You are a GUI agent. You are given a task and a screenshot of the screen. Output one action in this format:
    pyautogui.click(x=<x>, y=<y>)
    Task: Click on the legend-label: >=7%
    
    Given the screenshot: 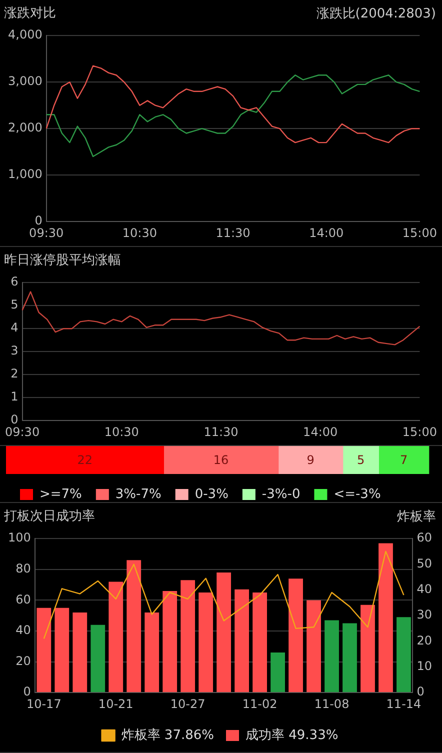 What is the action you would take?
    pyautogui.click(x=61, y=494)
    